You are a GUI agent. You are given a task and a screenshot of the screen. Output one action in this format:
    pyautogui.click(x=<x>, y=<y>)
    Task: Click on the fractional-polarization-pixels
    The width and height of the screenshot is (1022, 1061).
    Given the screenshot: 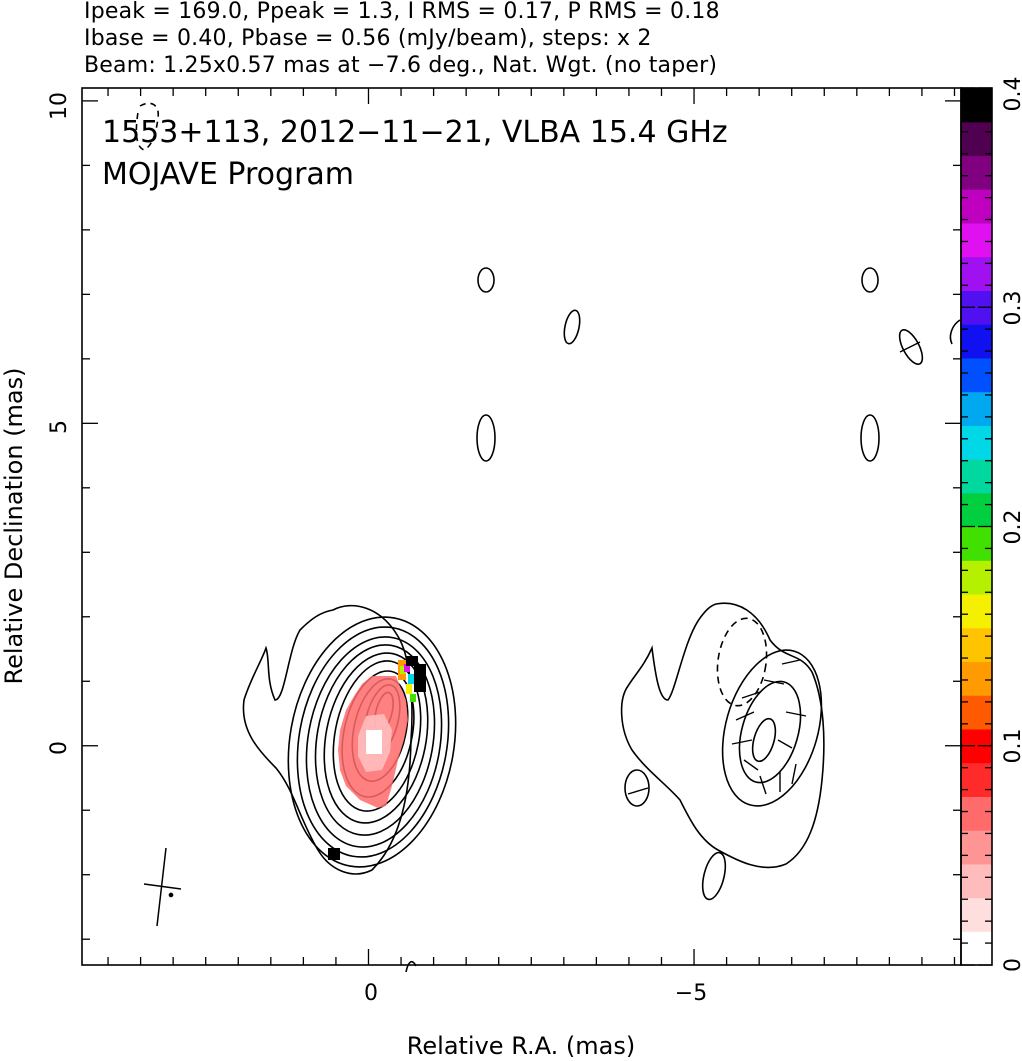 What is the action you would take?
    pyautogui.click(x=377, y=758)
    